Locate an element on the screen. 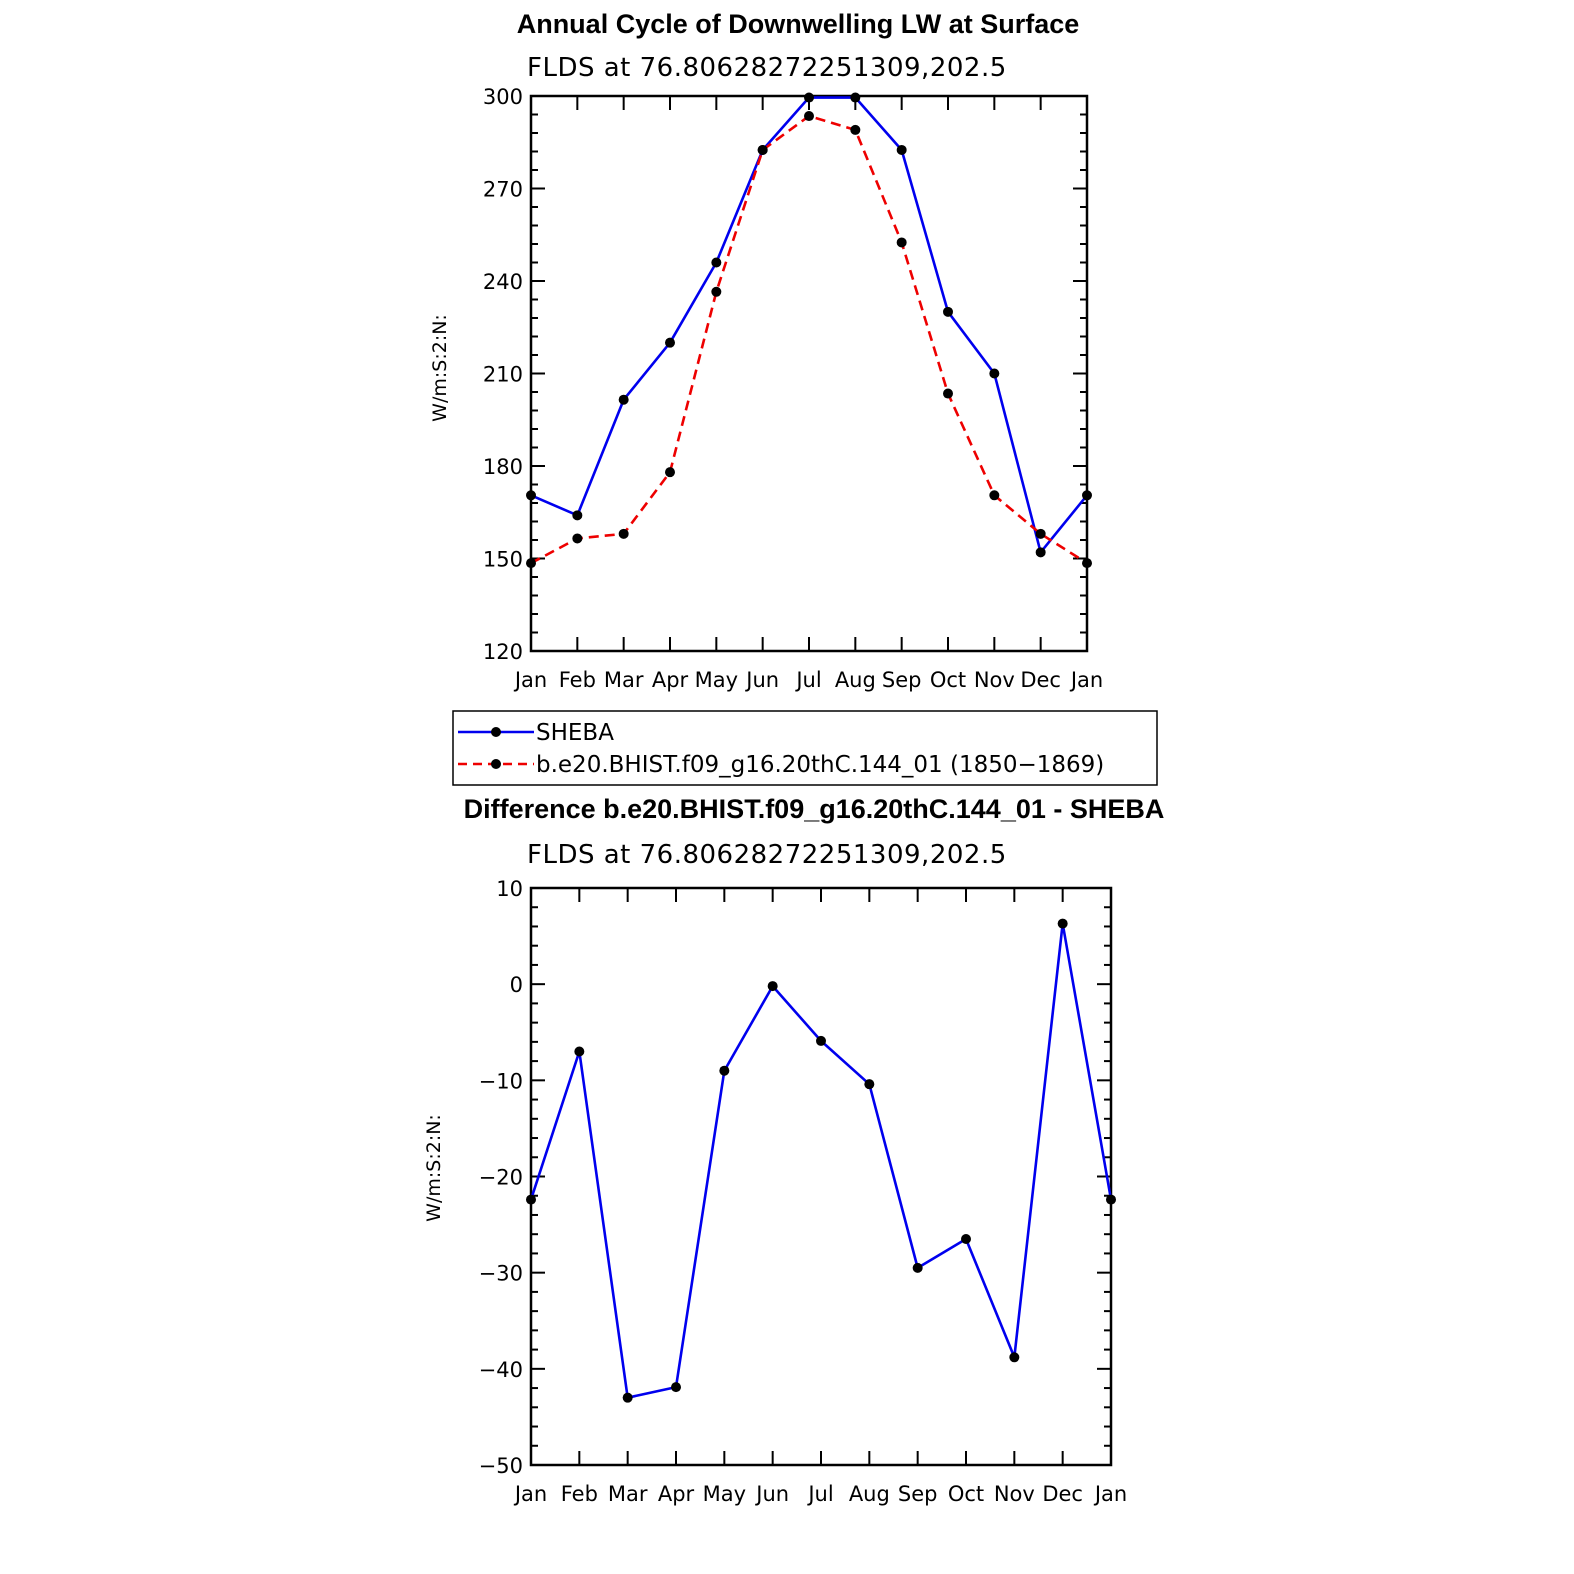  chart1-ytick-label: 300 is located at coordinates (503, 97).